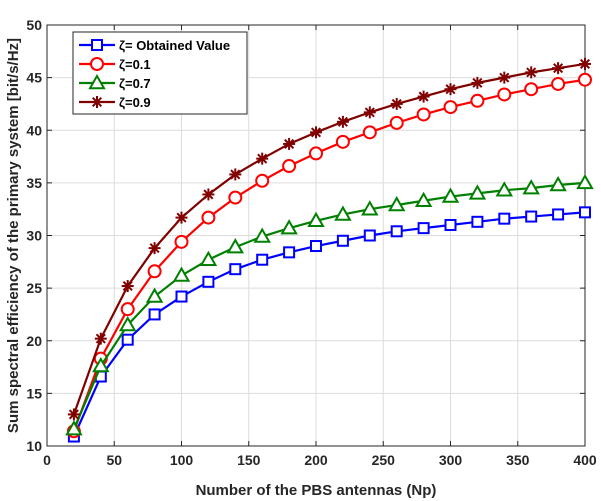  I want to click on x-tick-label: 300, so click(451, 460).